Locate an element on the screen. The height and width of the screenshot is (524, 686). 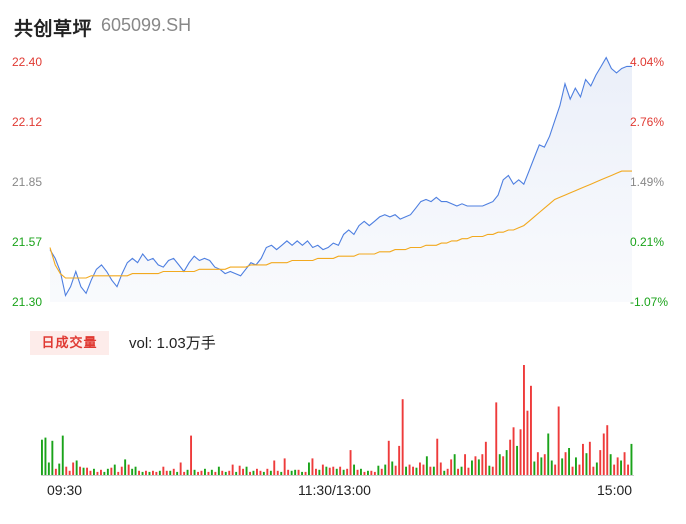
y-tick-left: 22.12 is located at coordinates (27, 122).